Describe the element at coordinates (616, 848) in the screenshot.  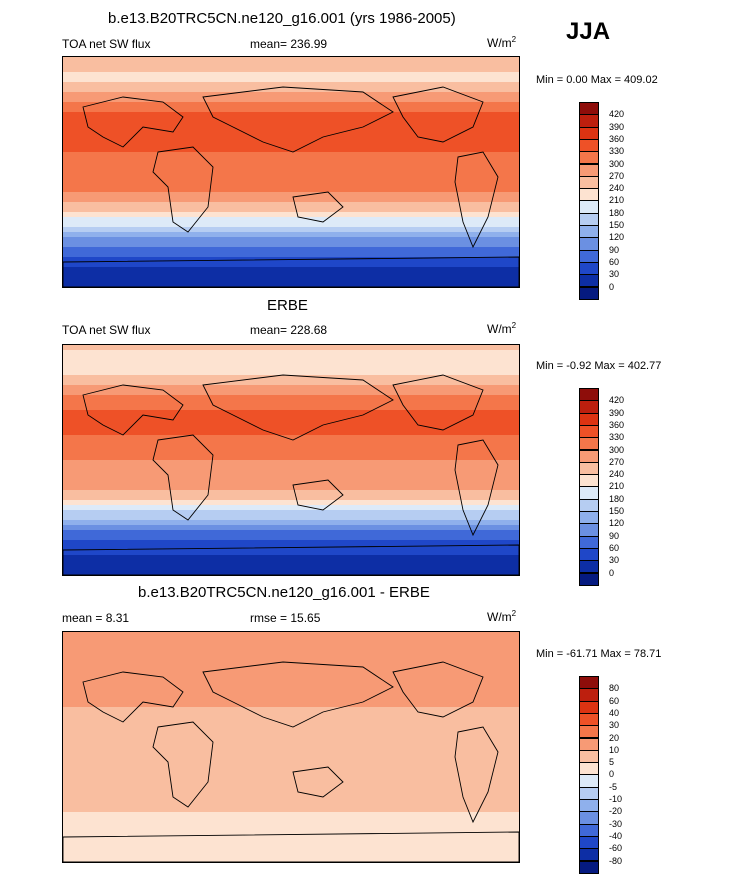
I see `colorbar-tick-label: -60` at that location.